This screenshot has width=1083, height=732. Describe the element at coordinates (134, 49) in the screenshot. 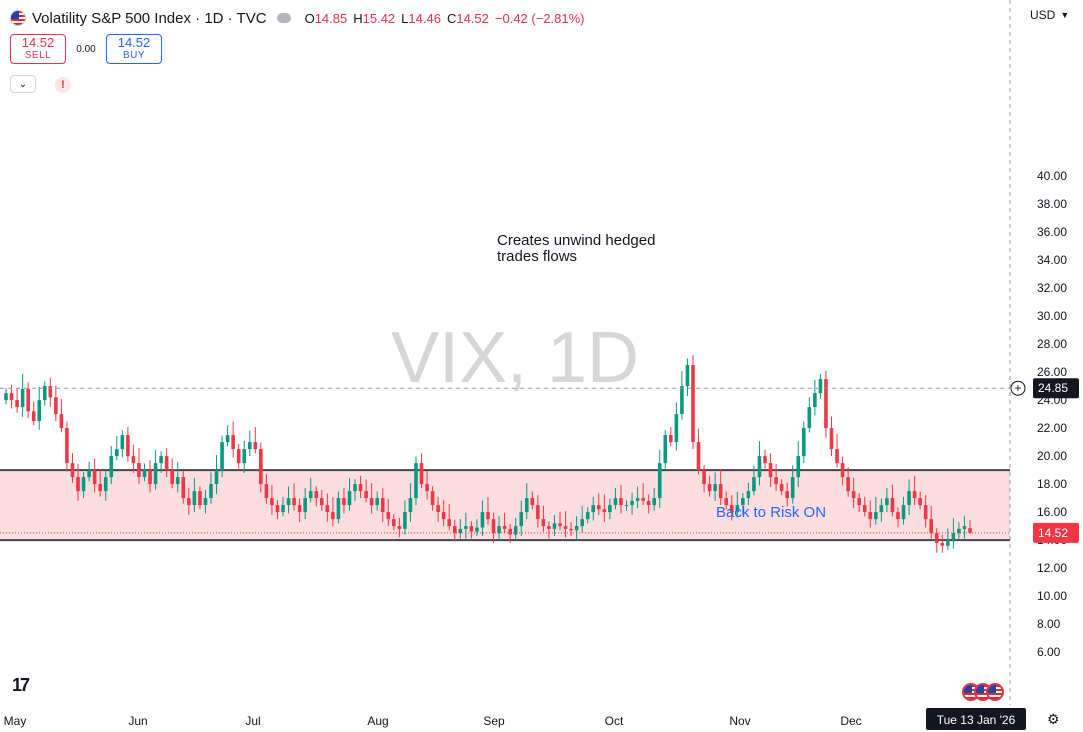

I see `buy-button: 14.52 BUY` at that location.